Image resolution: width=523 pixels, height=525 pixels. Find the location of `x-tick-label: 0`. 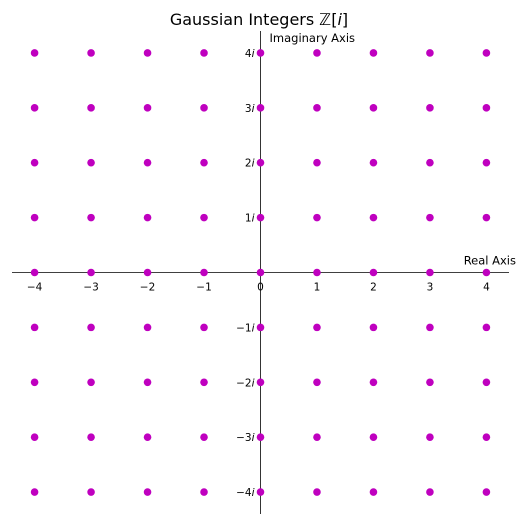

x-tick-label: 0 is located at coordinates (260, 288).